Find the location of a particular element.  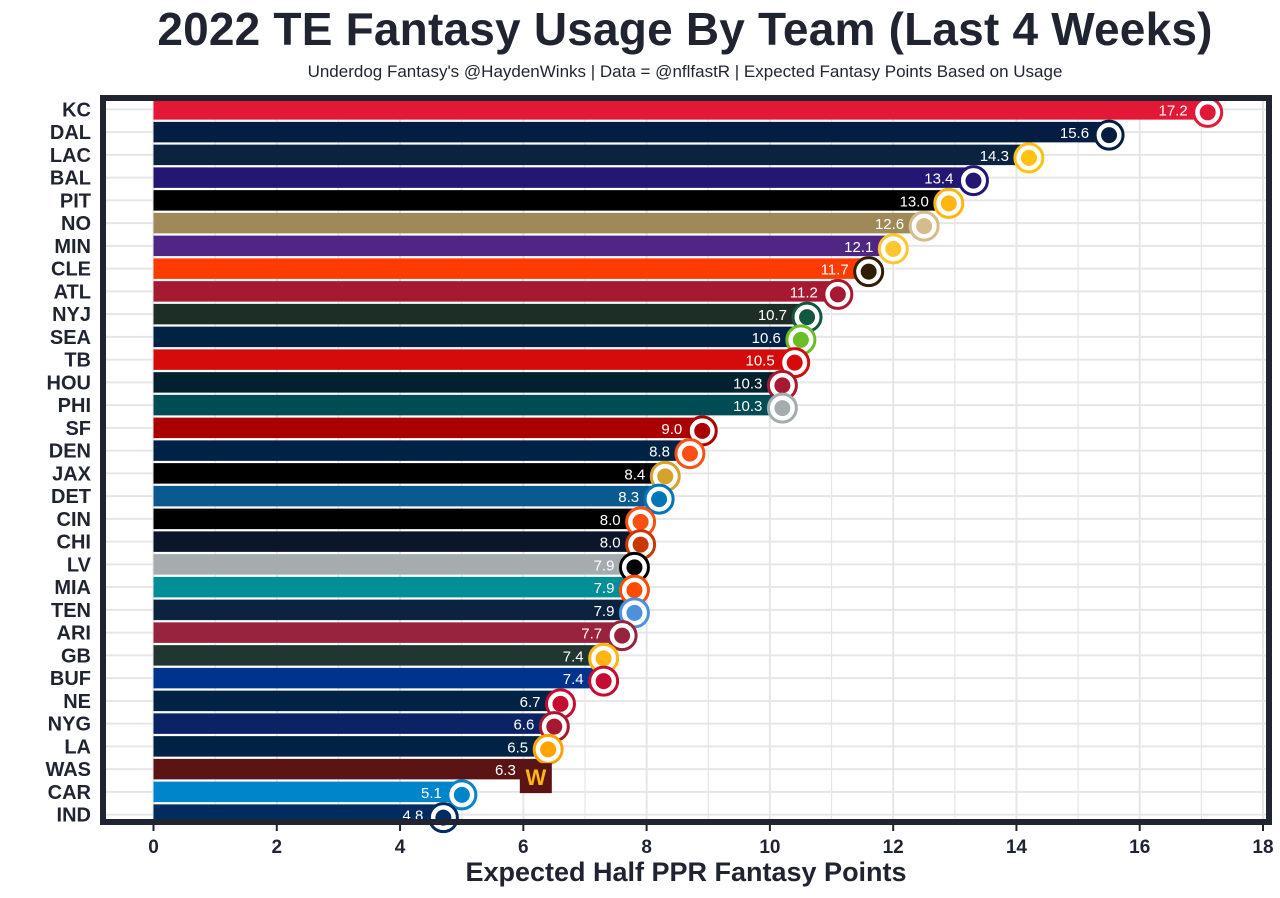

team-label-sf: SF is located at coordinates (78, 429).